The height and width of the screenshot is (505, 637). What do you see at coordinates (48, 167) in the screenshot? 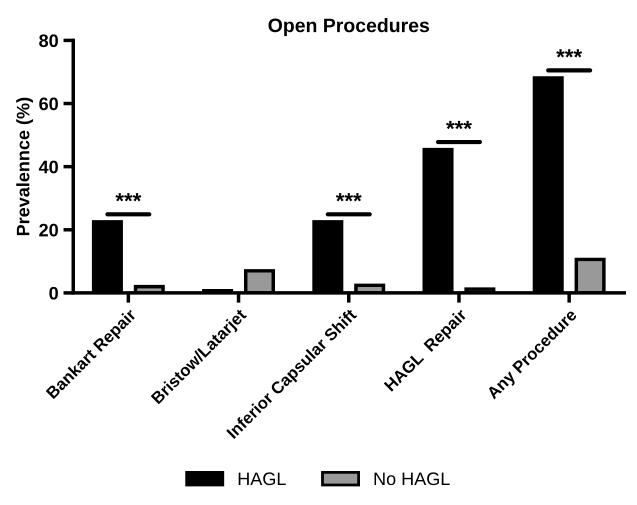
I see `y-tick-label: 40` at bounding box center [48, 167].